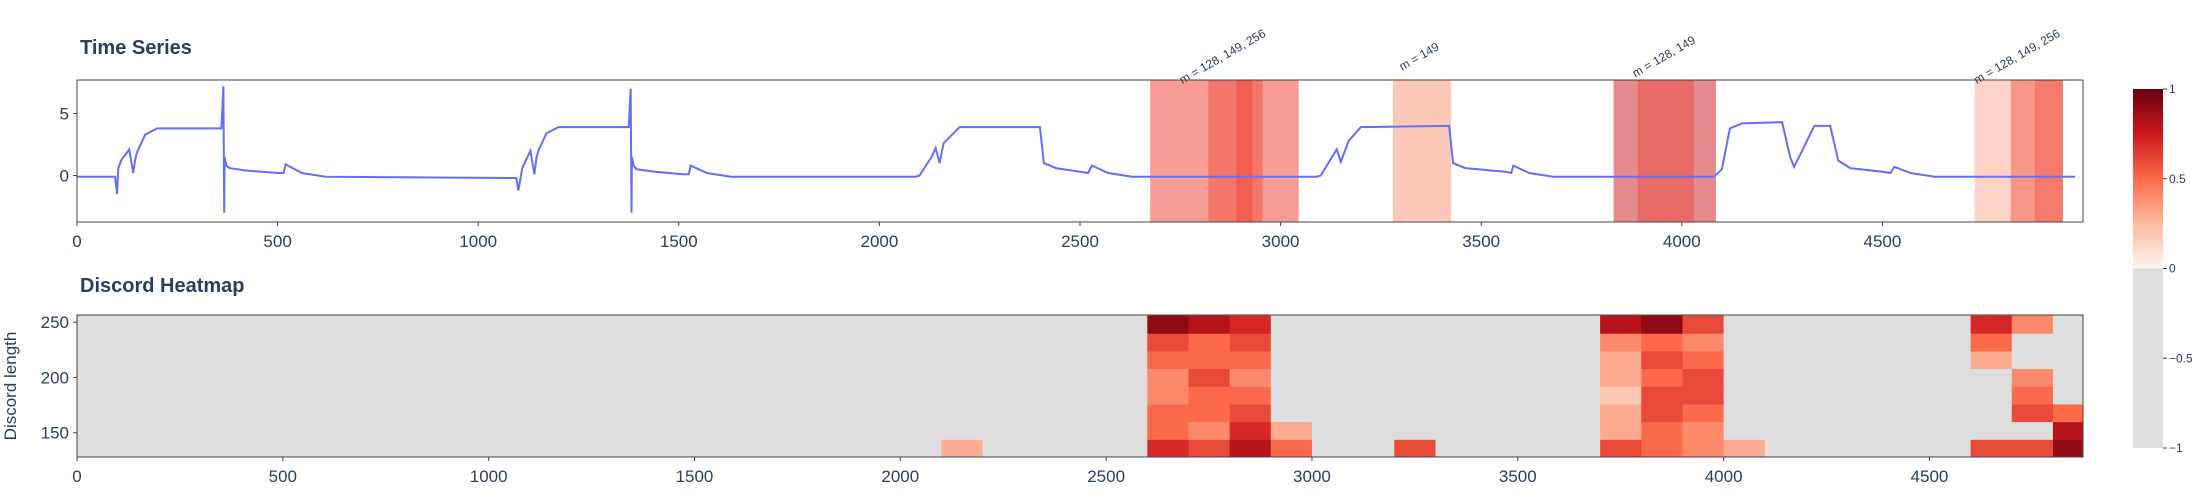 The width and height of the screenshot is (2200, 500). What do you see at coordinates (277, 241) in the screenshot?
I see `x-tick-label: 500` at bounding box center [277, 241].